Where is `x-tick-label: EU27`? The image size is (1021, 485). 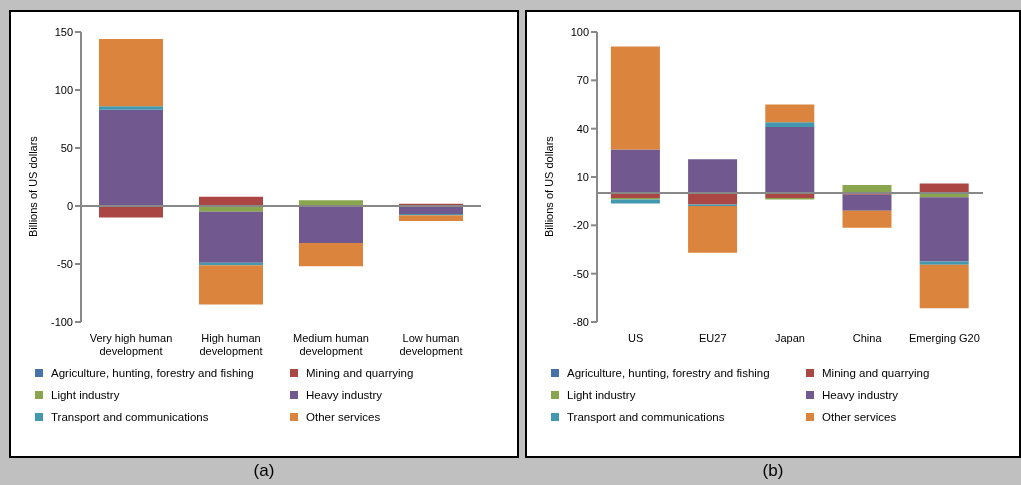
x-tick-label: EU27 is located at coordinates (713, 338).